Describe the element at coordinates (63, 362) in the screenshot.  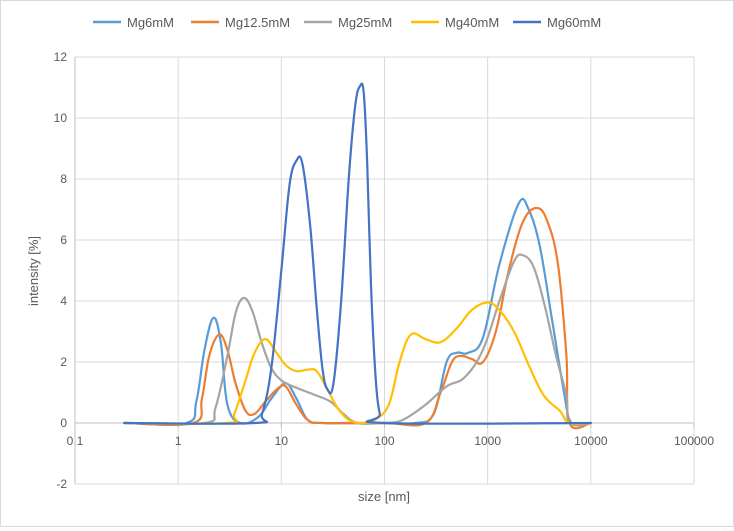
I see `y-tick-label: 2` at that location.